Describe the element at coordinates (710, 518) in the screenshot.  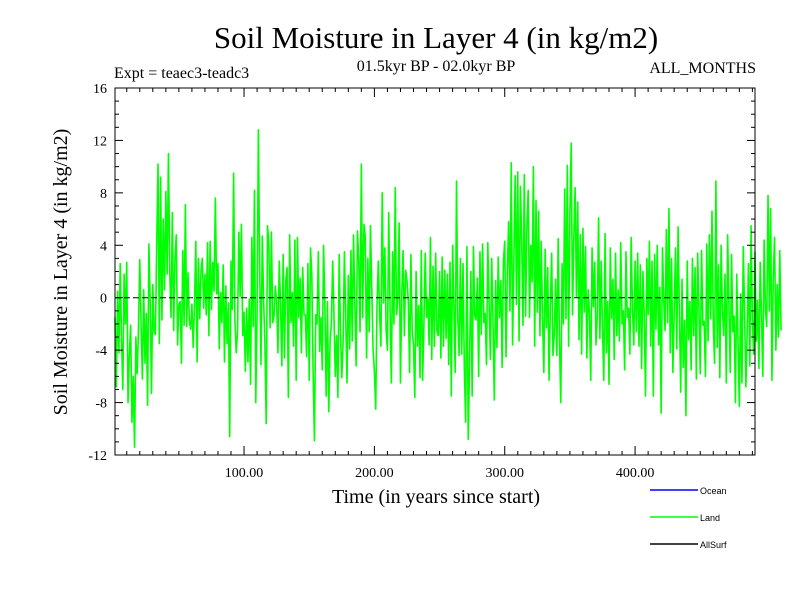
I see `legend-label-land: Land` at that location.